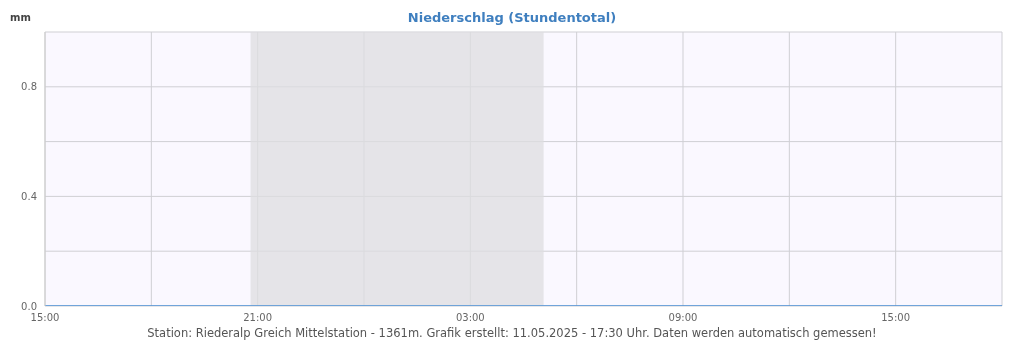  I want to click on y-tick-label: 0.0, so click(29, 306).